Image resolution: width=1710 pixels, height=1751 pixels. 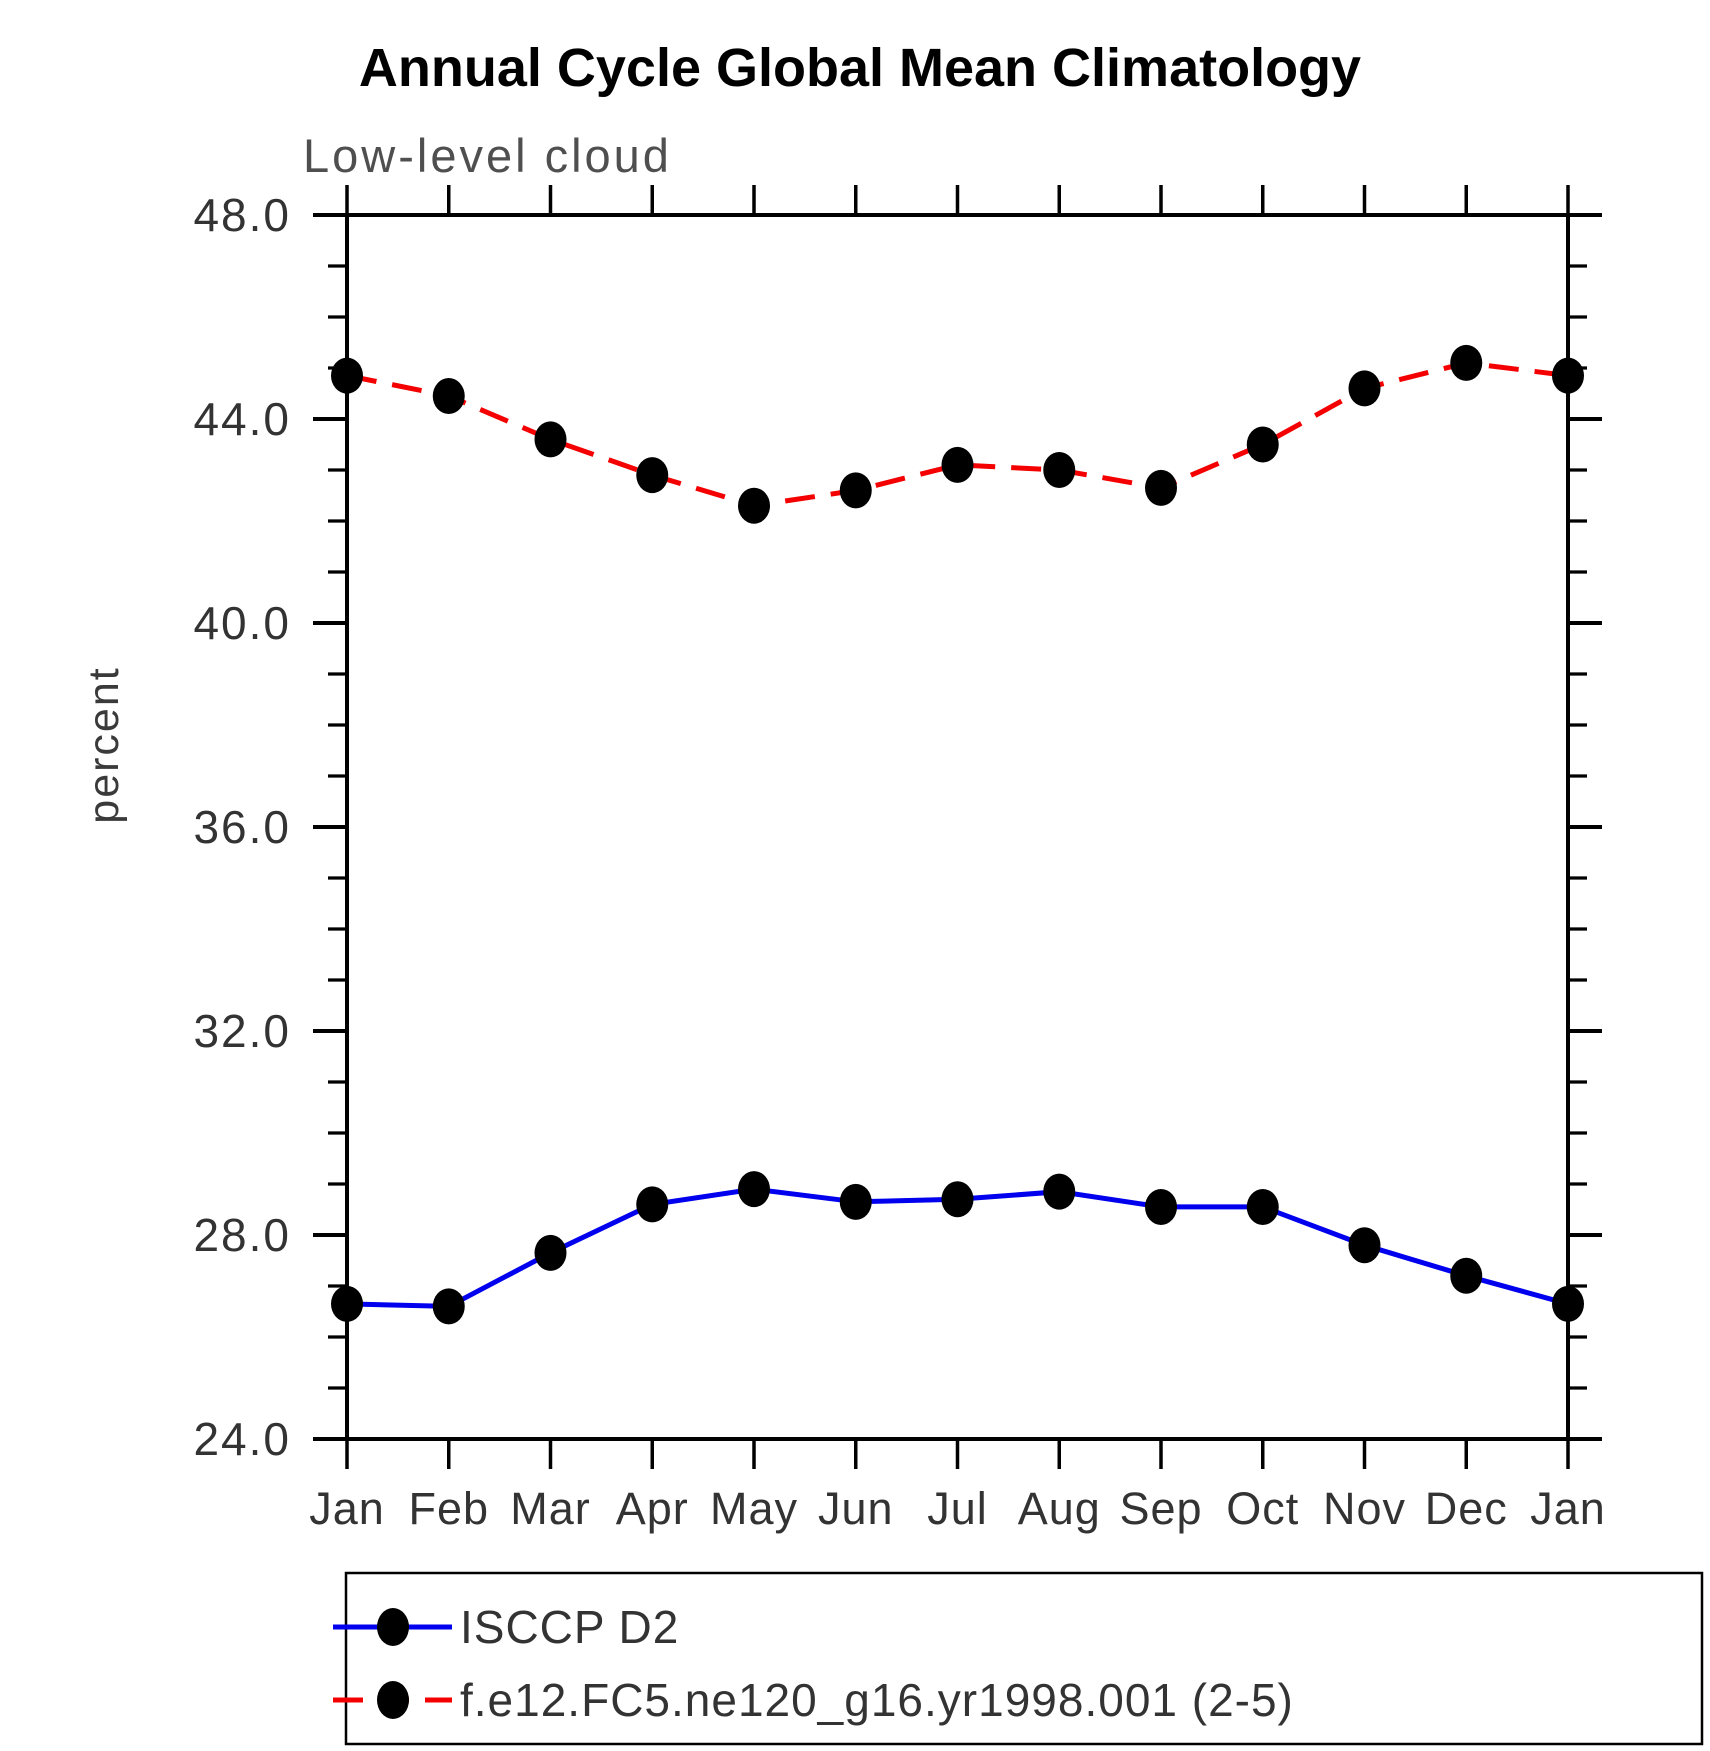 What do you see at coordinates (1059, 1508) in the screenshot?
I see `x-tick-label: Aug` at bounding box center [1059, 1508].